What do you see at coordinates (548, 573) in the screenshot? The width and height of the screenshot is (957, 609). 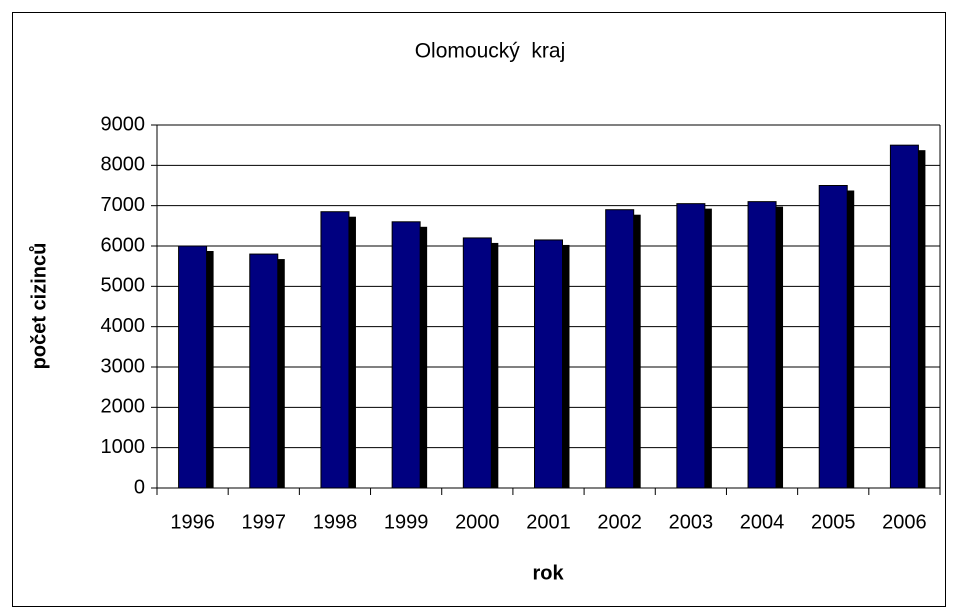 I see `x-axis-label: rok` at bounding box center [548, 573].